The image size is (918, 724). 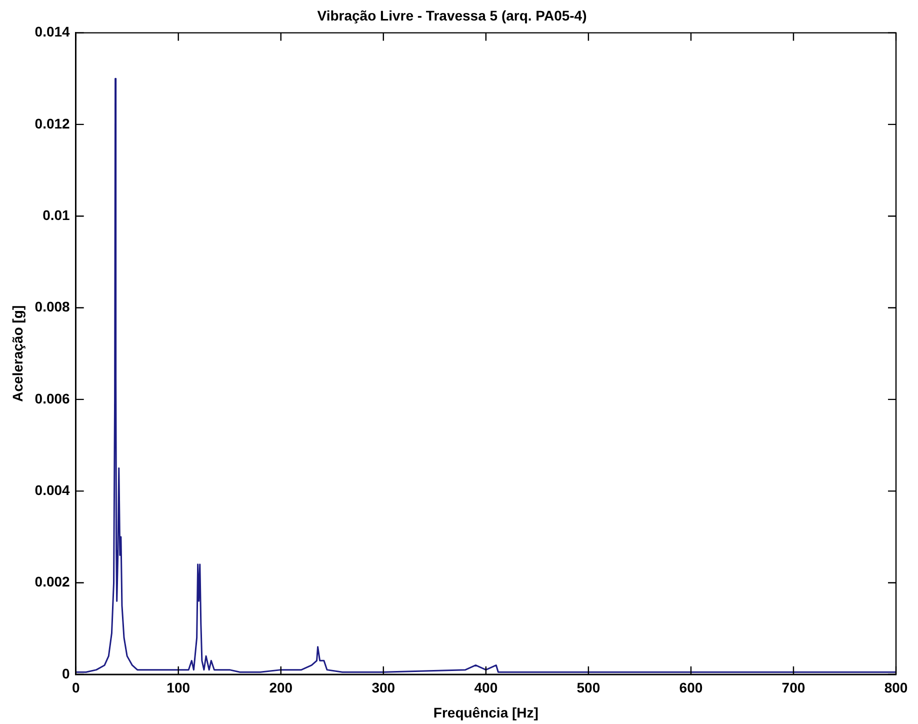 I want to click on y-tick-label: 0.012, so click(x=52, y=123).